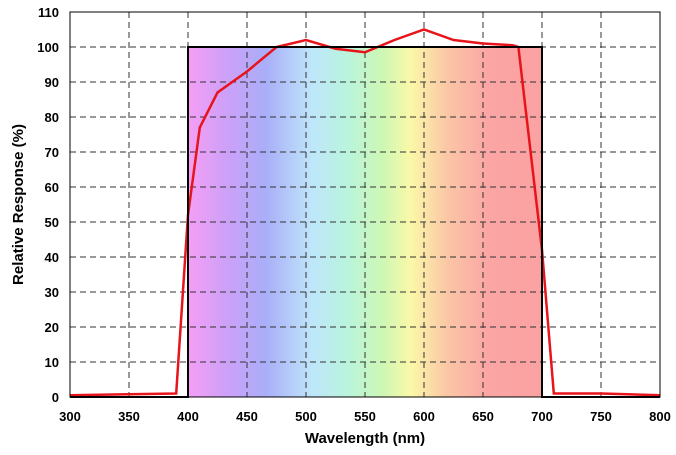  I want to click on x-tick-label: 750, so click(601, 416).